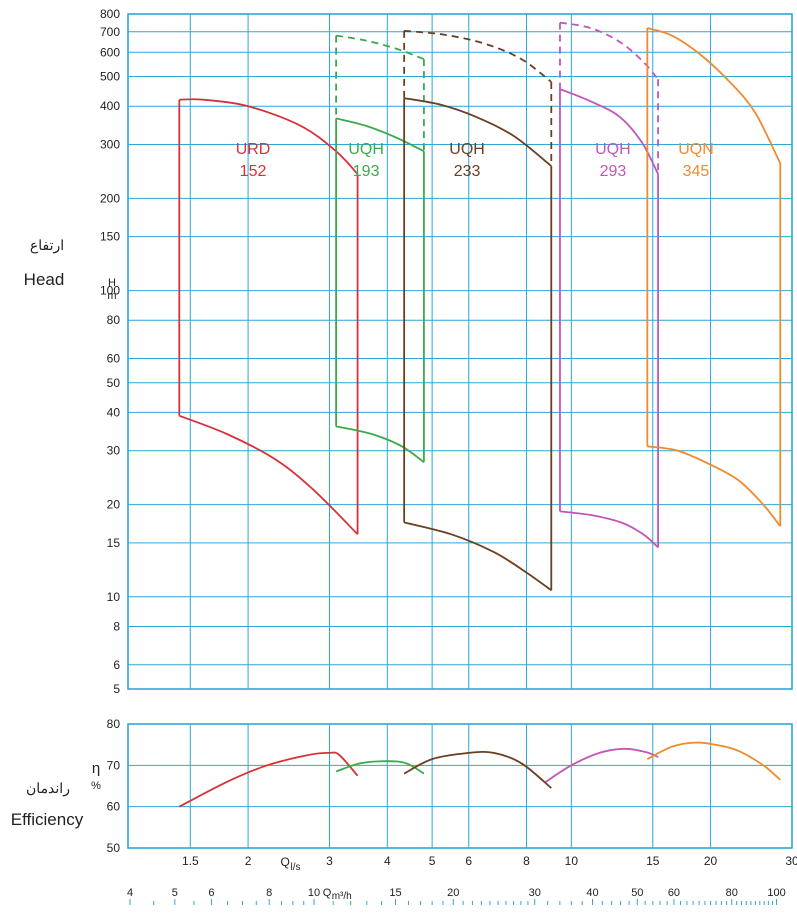 This screenshot has height=921, width=797. Describe the element at coordinates (380, 404) in the screenshot. I see `series-UQH193` at that location.